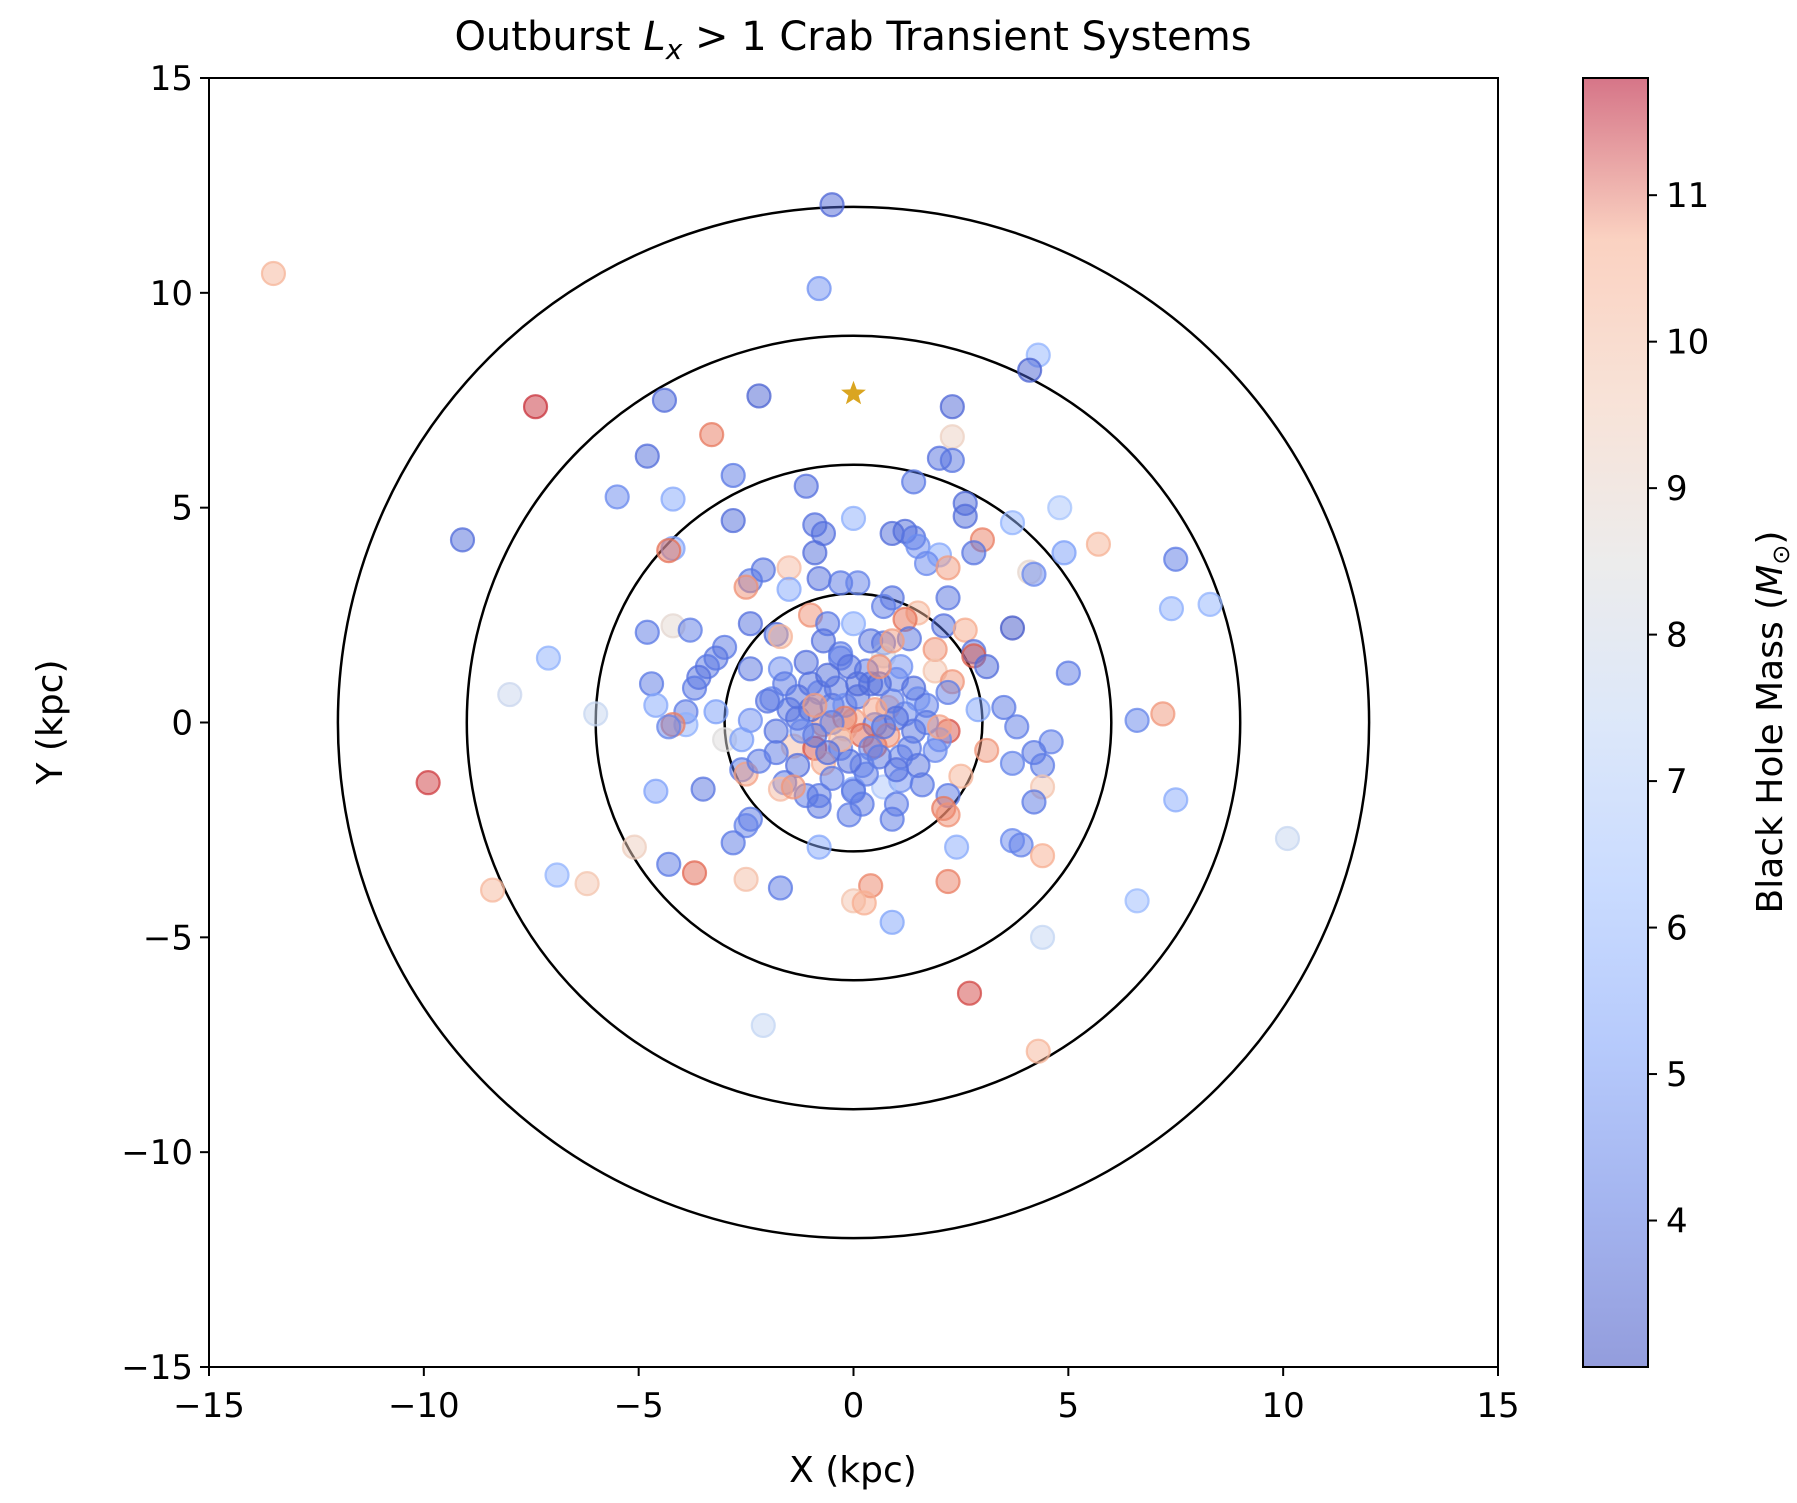  What do you see at coordinates (165, 723) in the screenshot?
I see `y-axis-ticks: −15 −10 −5 0 5 10 15` at bounding box center [165, 723].